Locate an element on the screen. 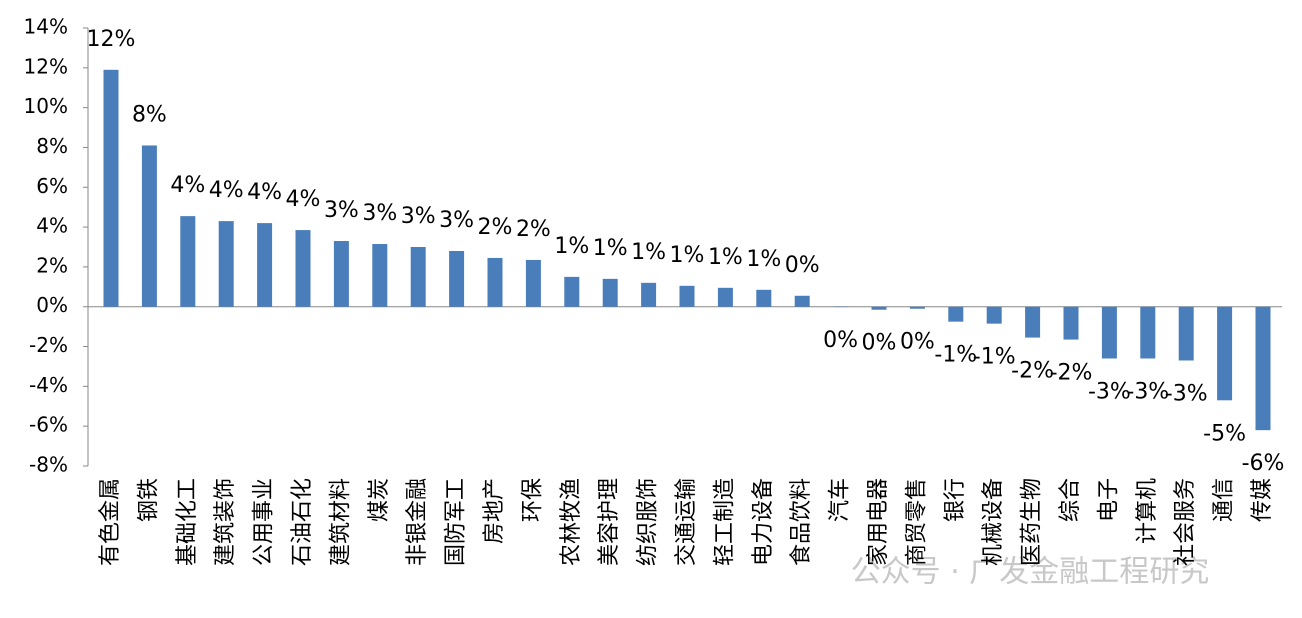 The image size is (1302, 618). x-tick-label: 煤炭 is located at coordinates (379, 500).